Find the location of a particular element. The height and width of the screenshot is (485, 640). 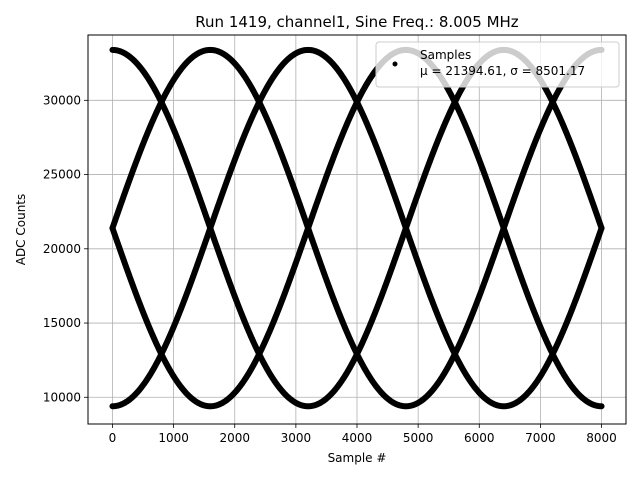

legend-stats-text: μ = 21394.61, σ = 8501.17 is located at coordinates (502, 71).